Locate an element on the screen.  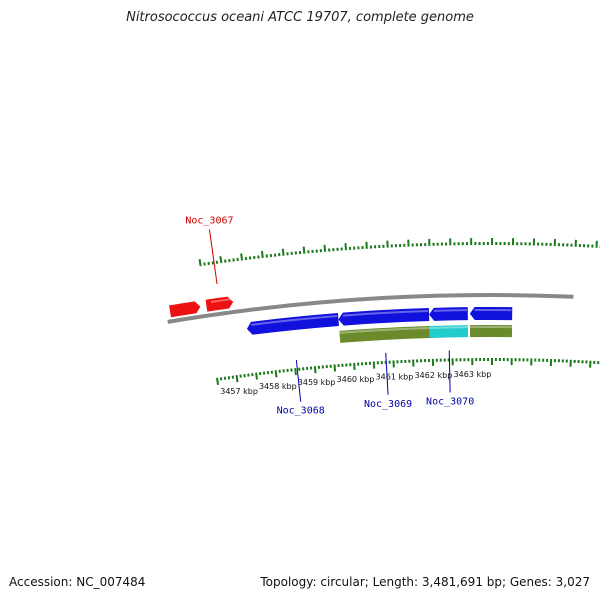
ruler-label: 3460 kbp is located at coordinates (356, 379).